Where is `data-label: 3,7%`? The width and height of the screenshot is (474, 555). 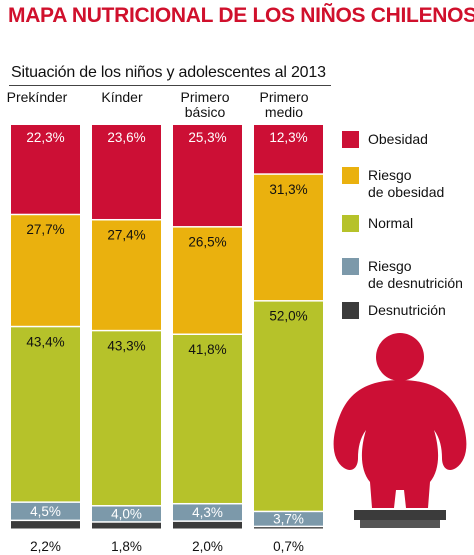
data-label: 3,7% is located at coordinates (288, 519).